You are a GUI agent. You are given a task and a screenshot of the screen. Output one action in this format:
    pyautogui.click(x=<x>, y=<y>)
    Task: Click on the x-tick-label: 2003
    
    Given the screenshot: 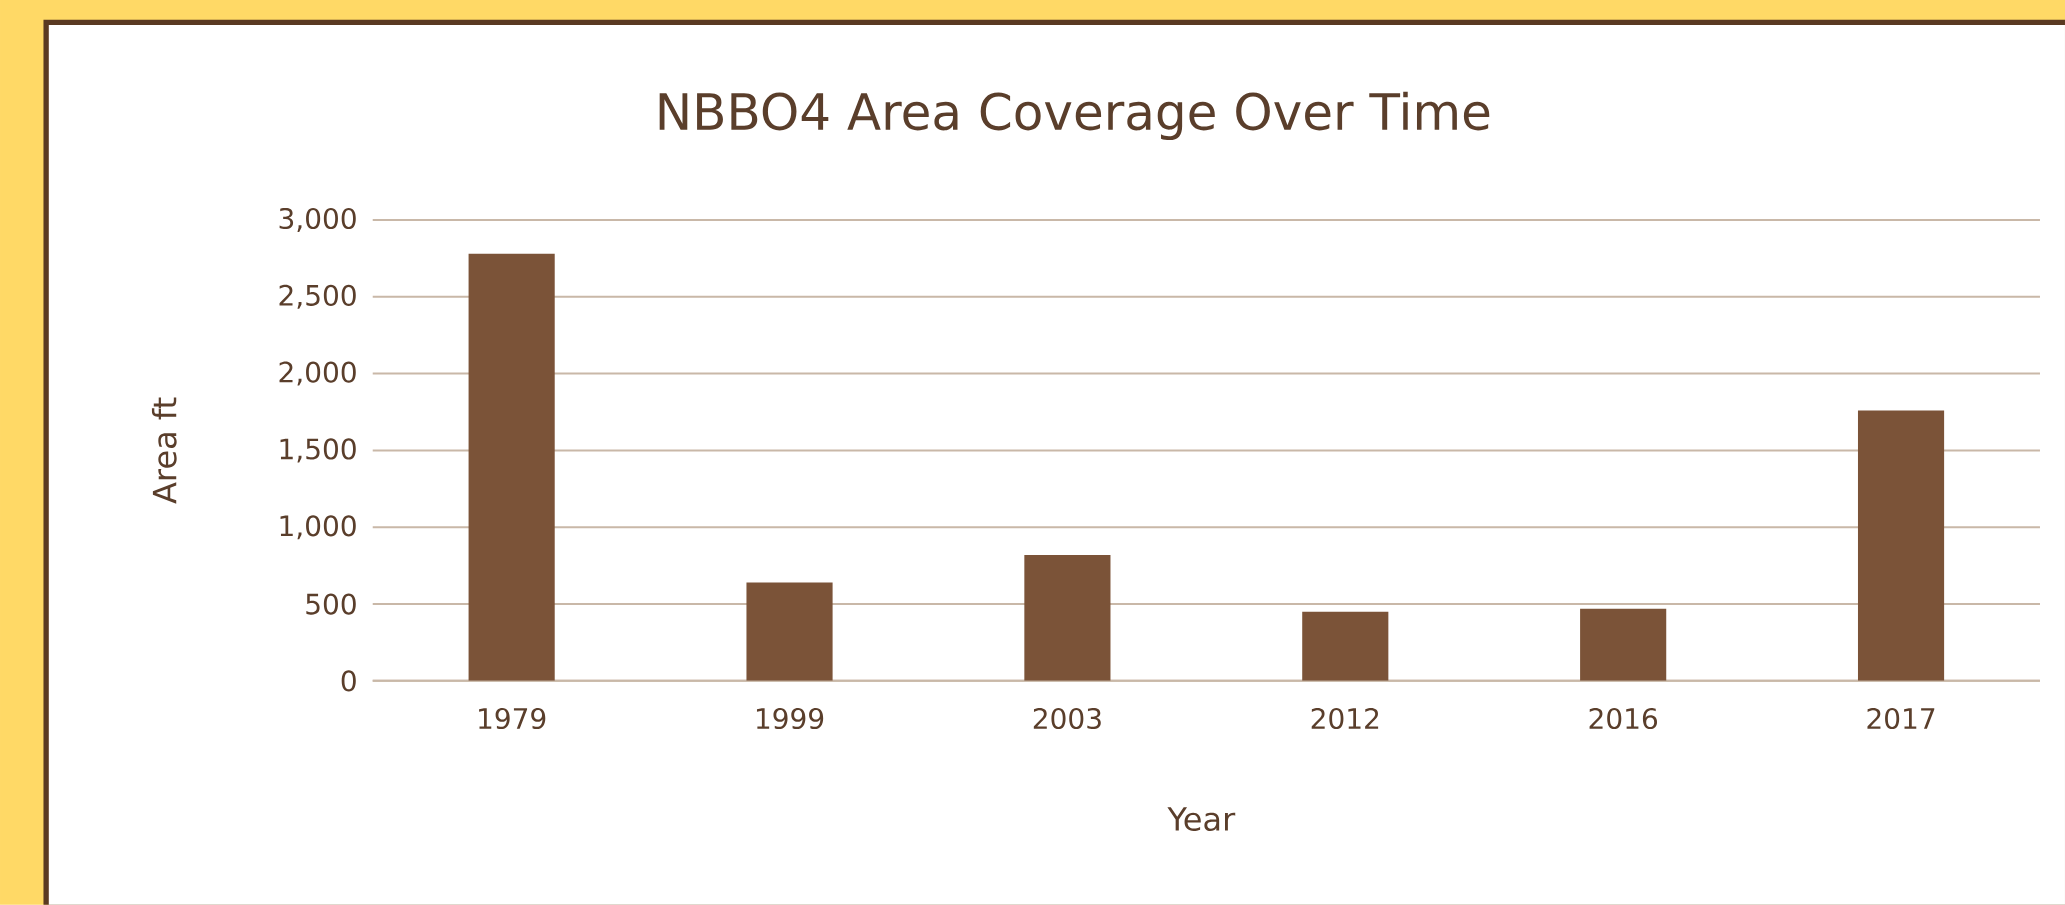 What is the action you would take?
    pyautogui.click(x=1067, y=719)
    